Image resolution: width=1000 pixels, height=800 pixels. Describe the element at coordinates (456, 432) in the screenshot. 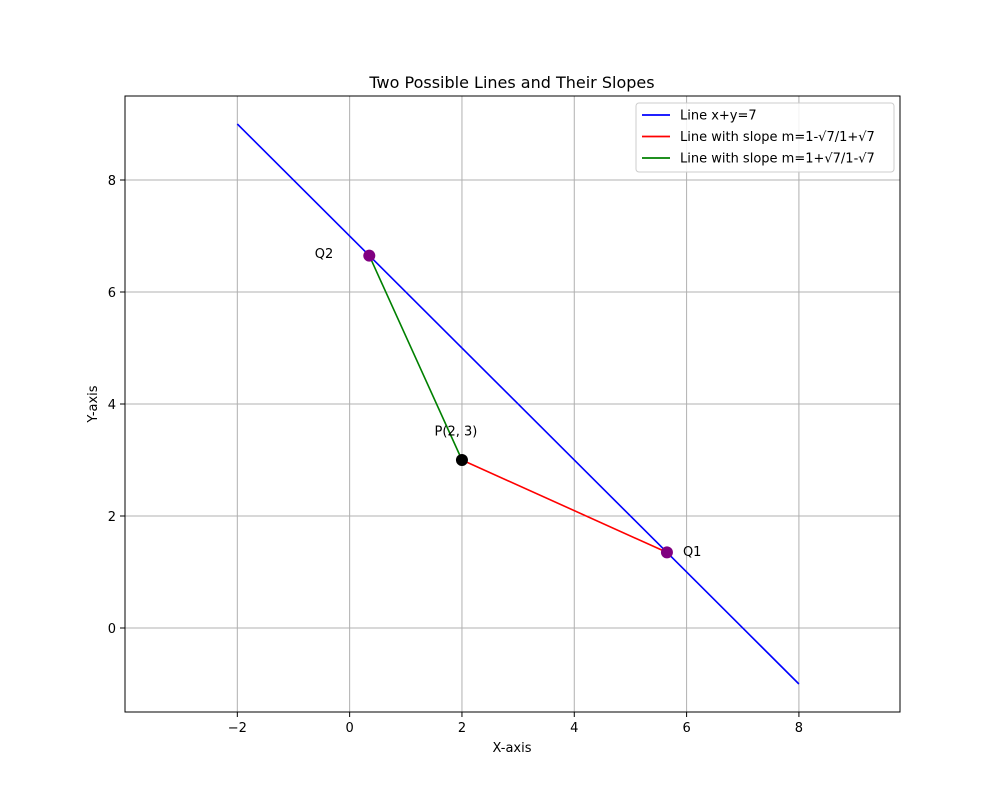

I see `point-label-1: P(2, 3)` at that location.